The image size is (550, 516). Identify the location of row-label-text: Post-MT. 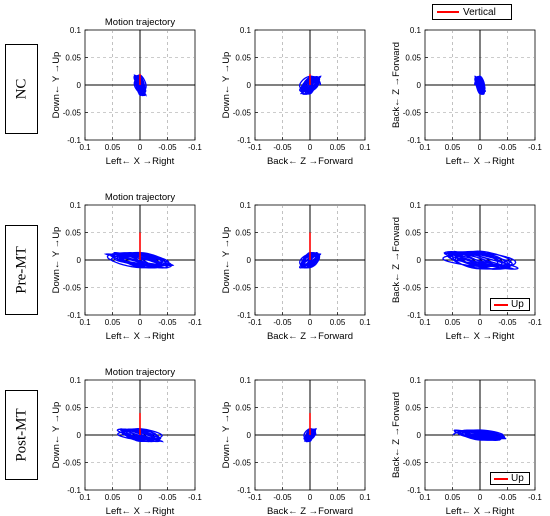
(21, 435).